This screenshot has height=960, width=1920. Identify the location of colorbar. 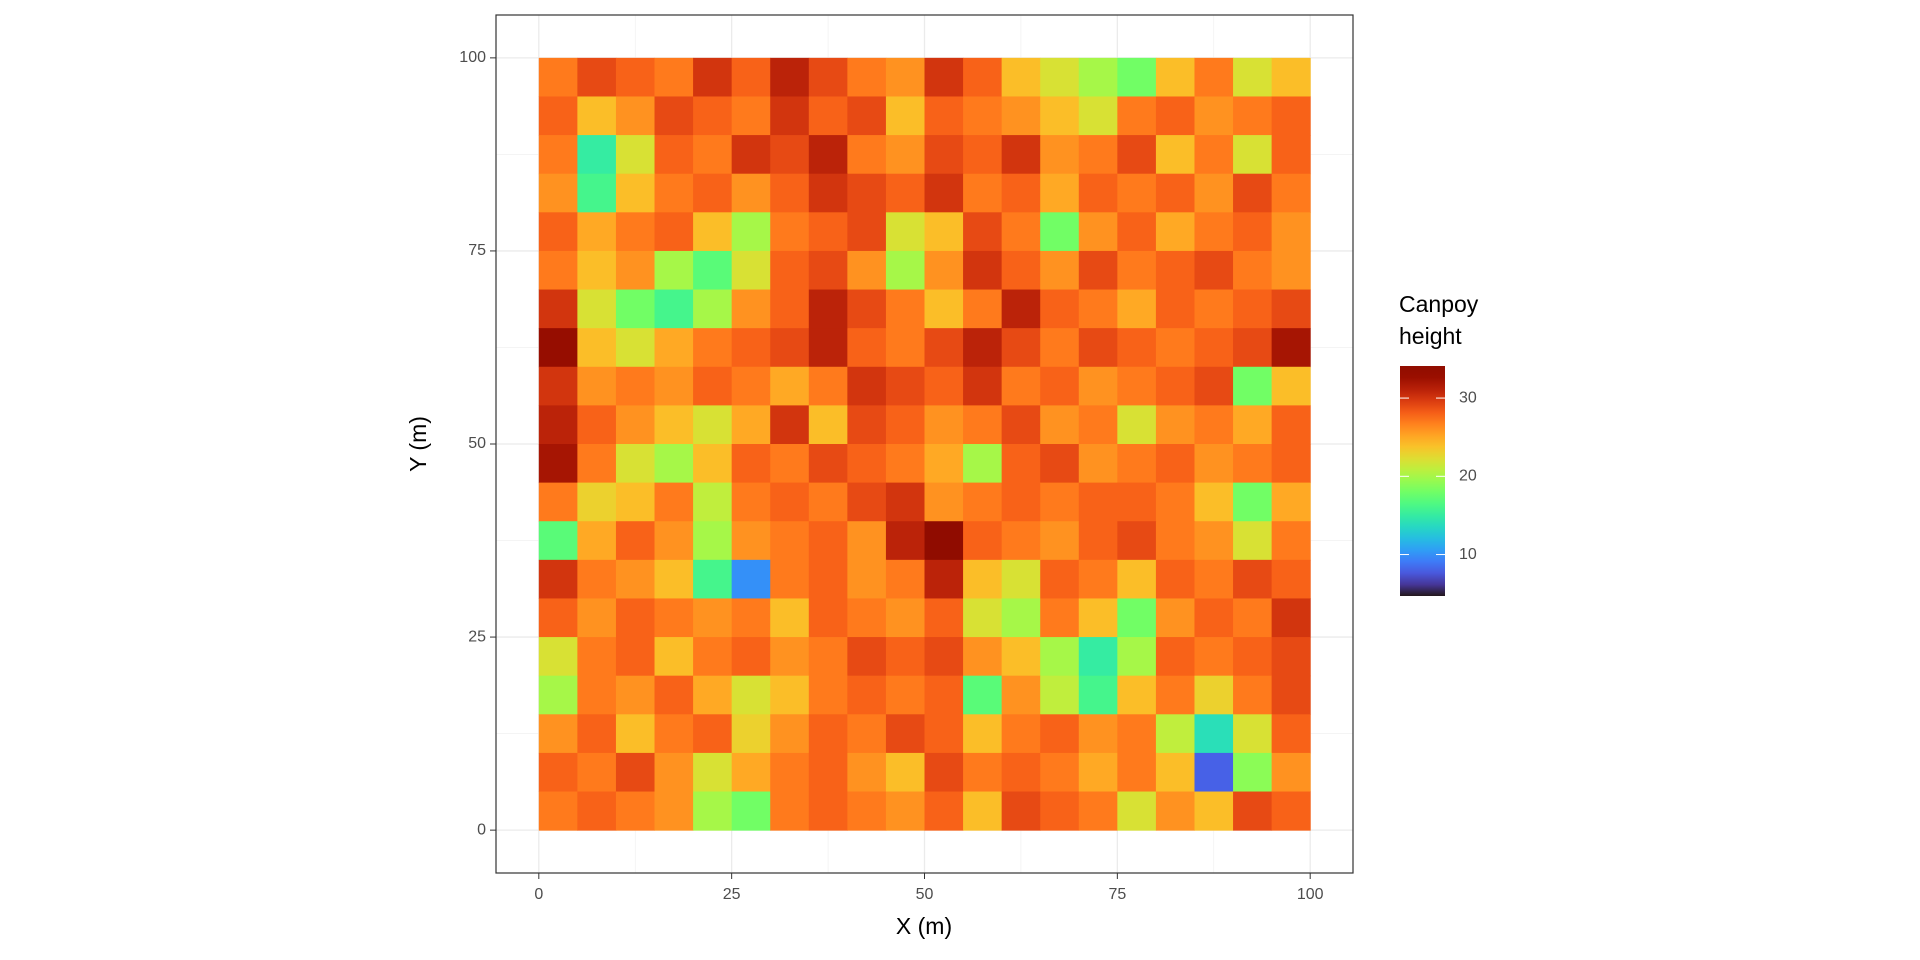
(1422, 481).